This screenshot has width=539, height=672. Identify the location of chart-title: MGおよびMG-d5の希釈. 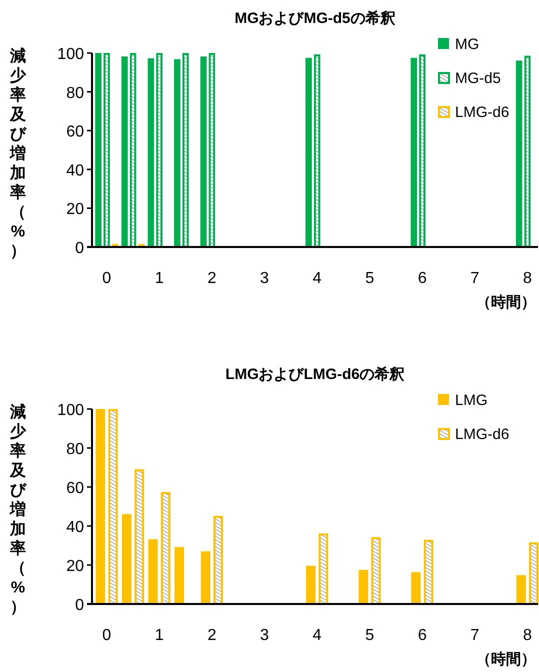
(315, 18).